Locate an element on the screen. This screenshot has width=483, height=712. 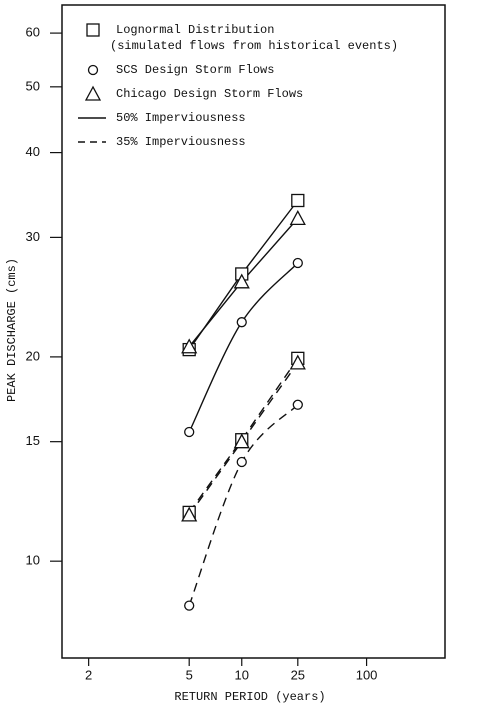
y-tick-label: 50 is located at coordinates (33, 85).